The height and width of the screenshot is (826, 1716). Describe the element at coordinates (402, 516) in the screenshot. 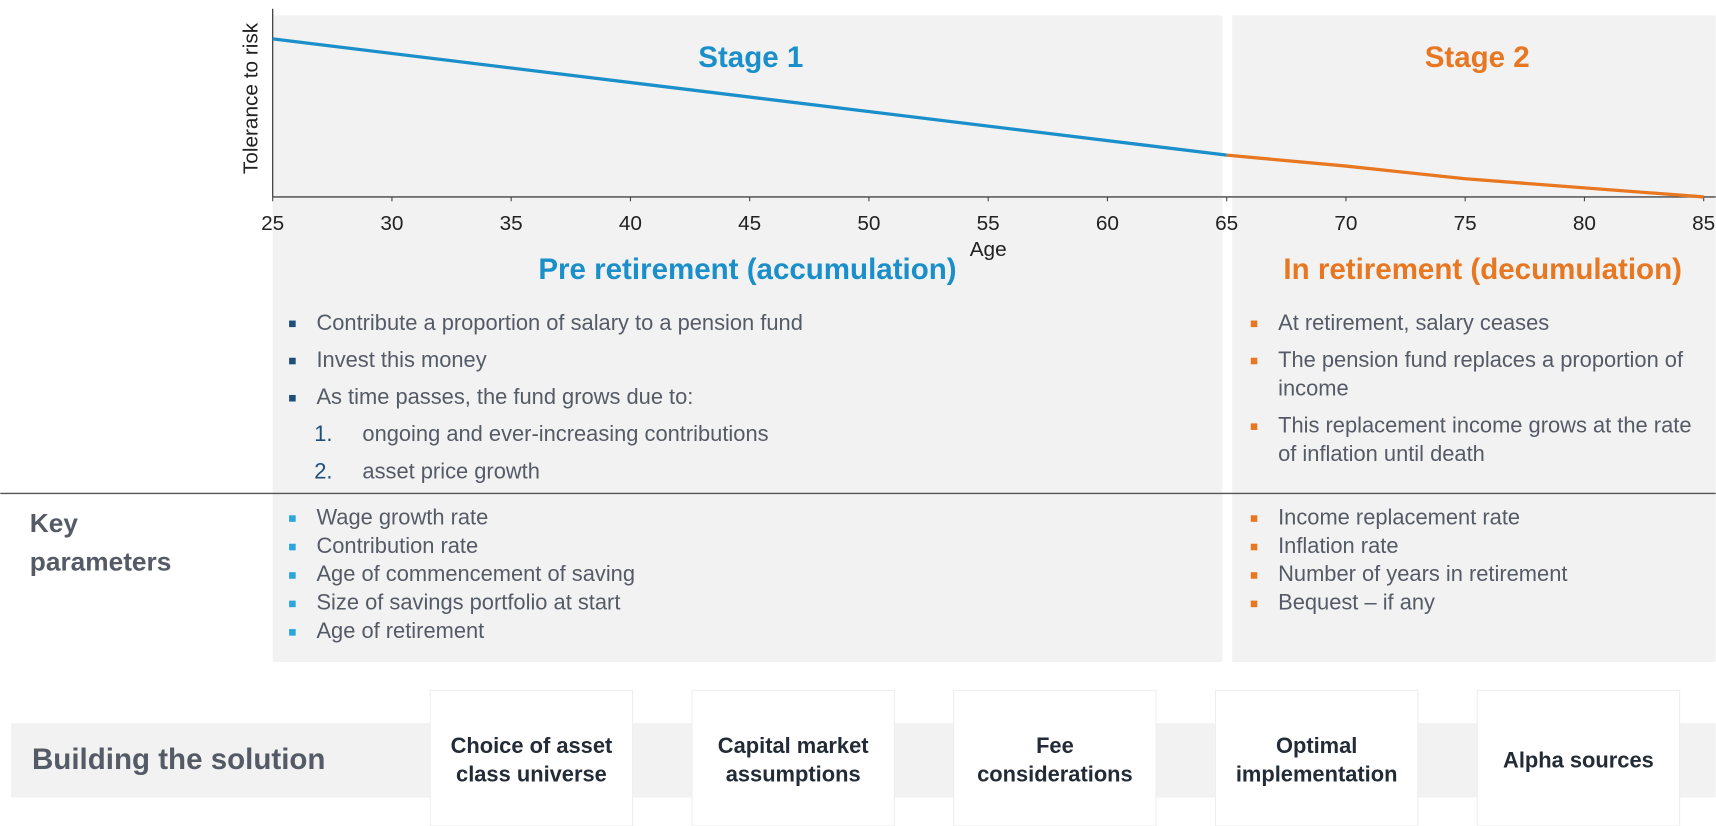

I see `parameter: Wage growth rate` at that location.